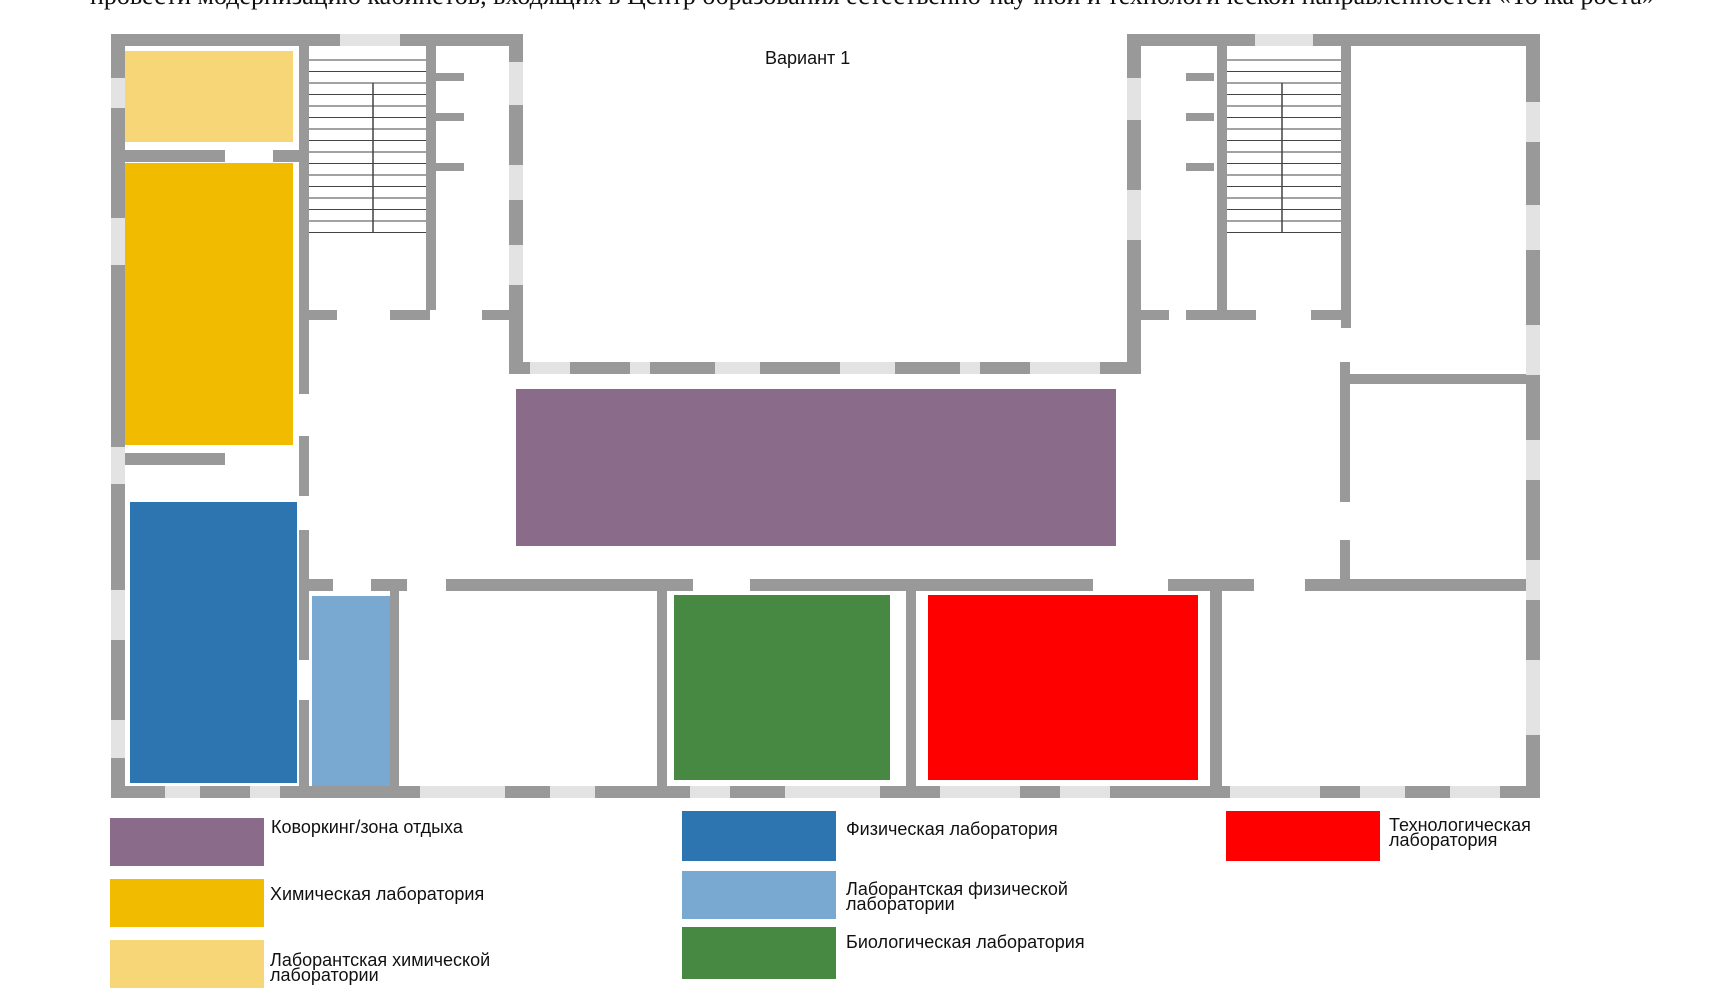  I want to click on window-top-left, so click(370, 40).